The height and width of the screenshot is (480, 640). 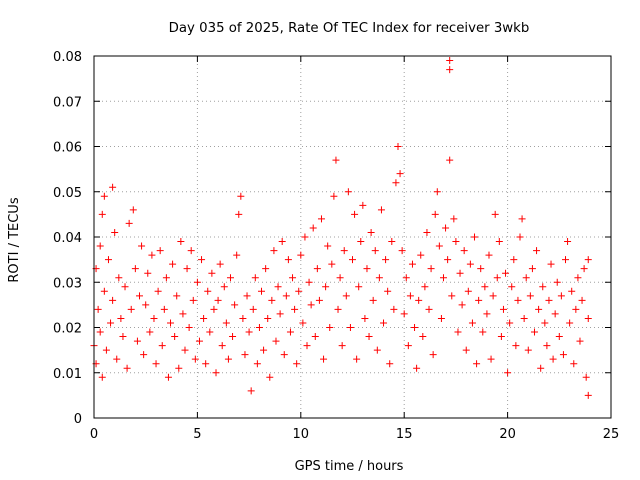 I want to click on y-tick-label: 0.03, so click(x=67, y=283).